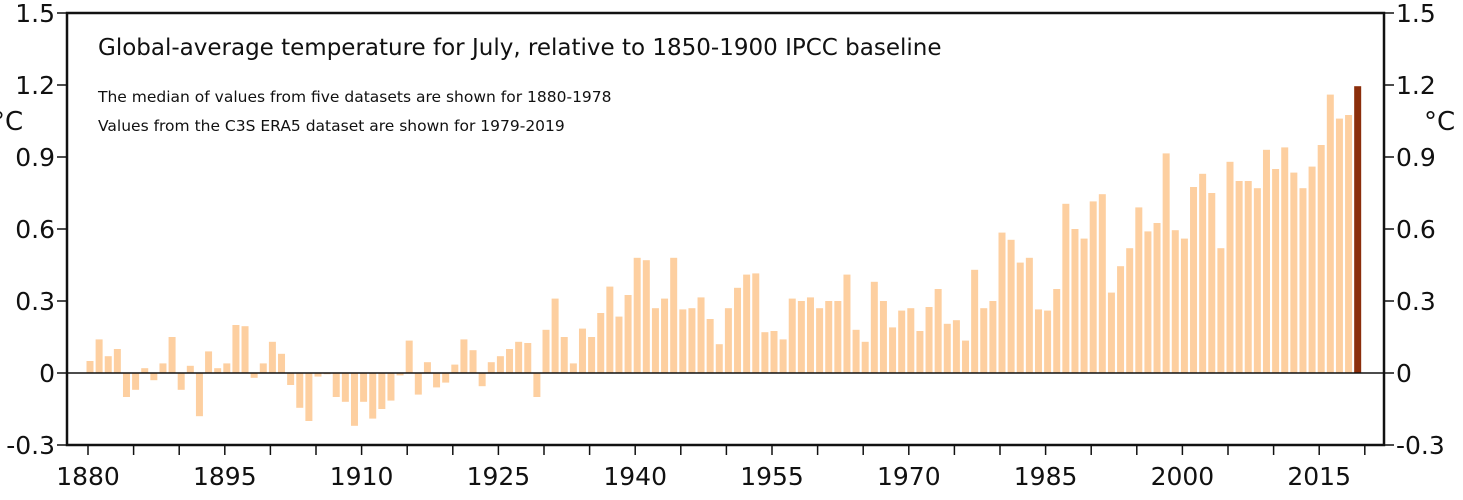  I want to click on y-tick-label-left: 0.6, so click(35, 229).